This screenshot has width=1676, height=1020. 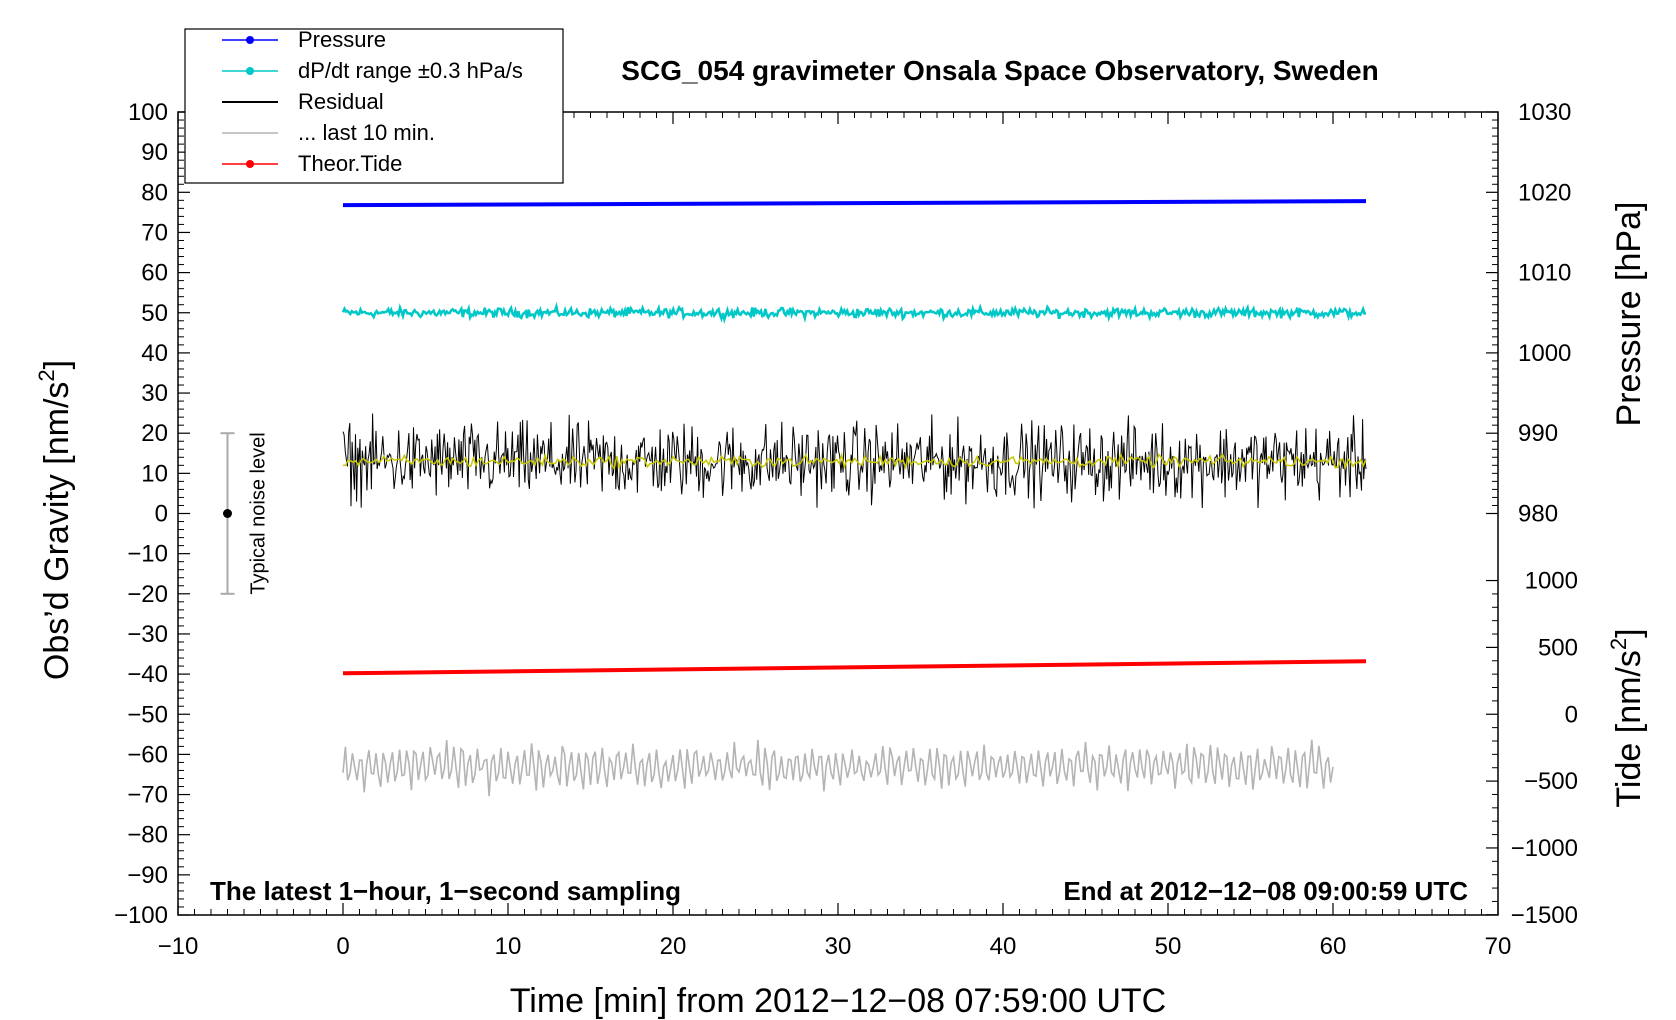 I want to click on noise-indicator: Typical noise level, so click(x=245, y=513).